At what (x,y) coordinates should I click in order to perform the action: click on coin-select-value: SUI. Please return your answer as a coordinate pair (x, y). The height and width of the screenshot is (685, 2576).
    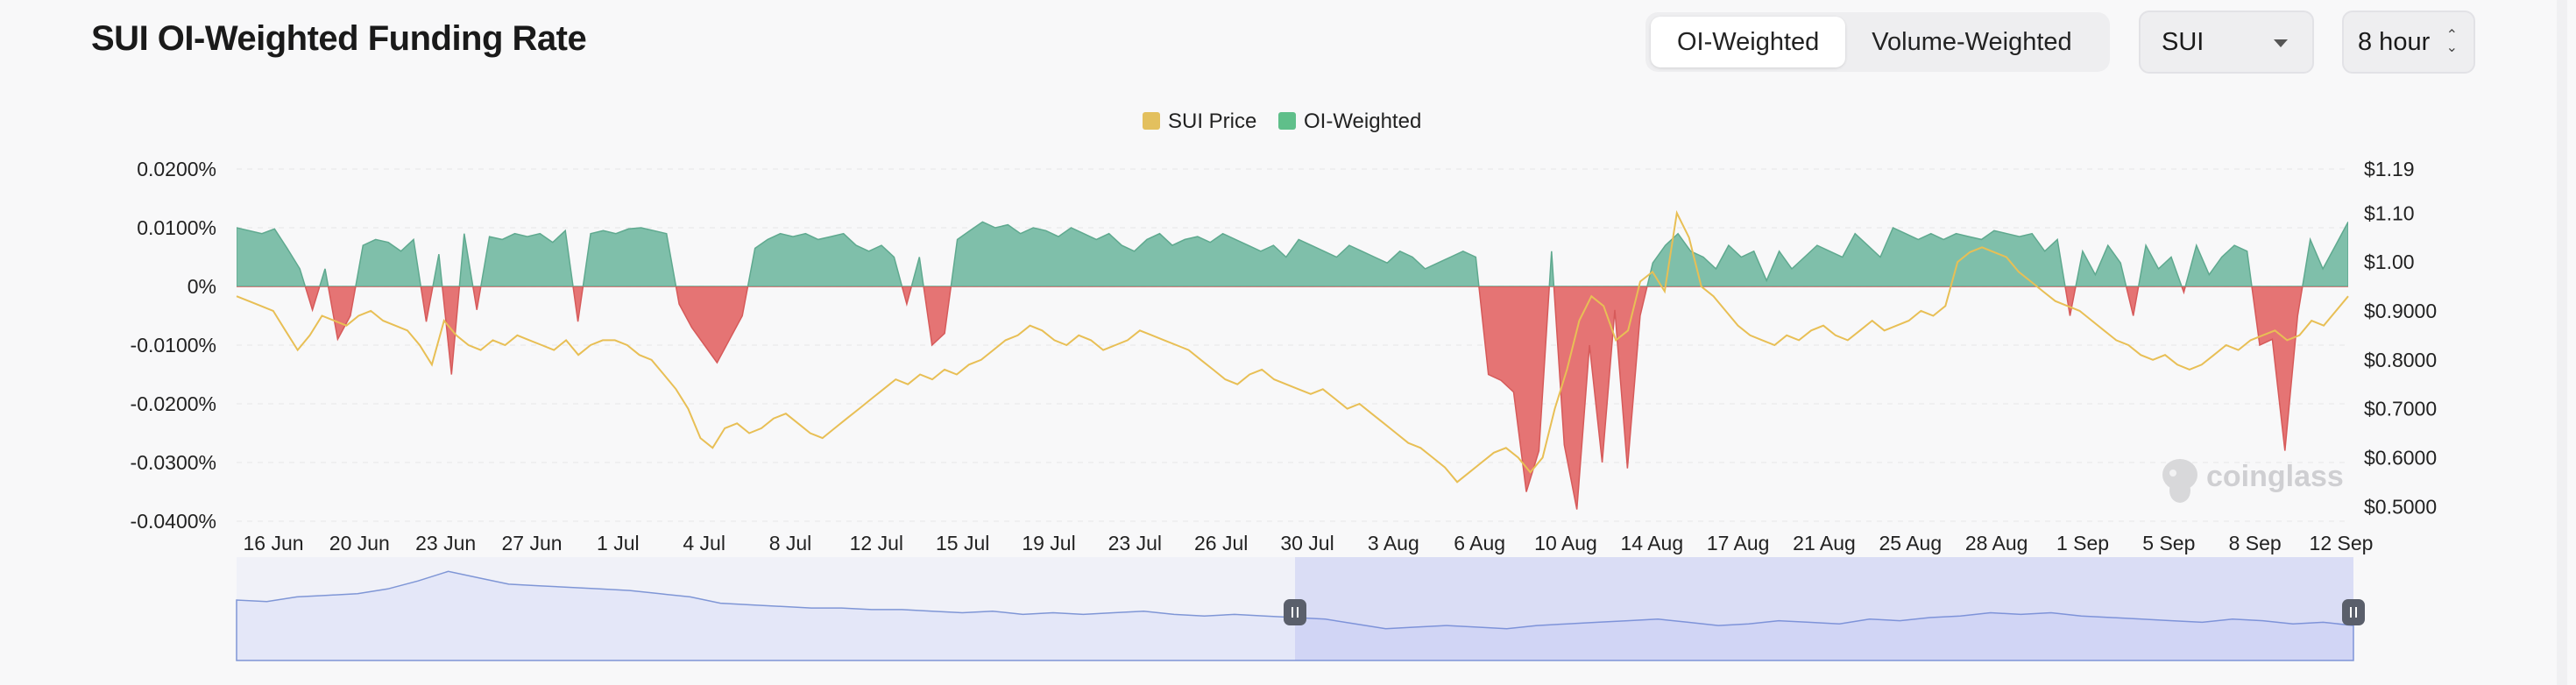
    Looking at the image, I should click on (2183, 42).